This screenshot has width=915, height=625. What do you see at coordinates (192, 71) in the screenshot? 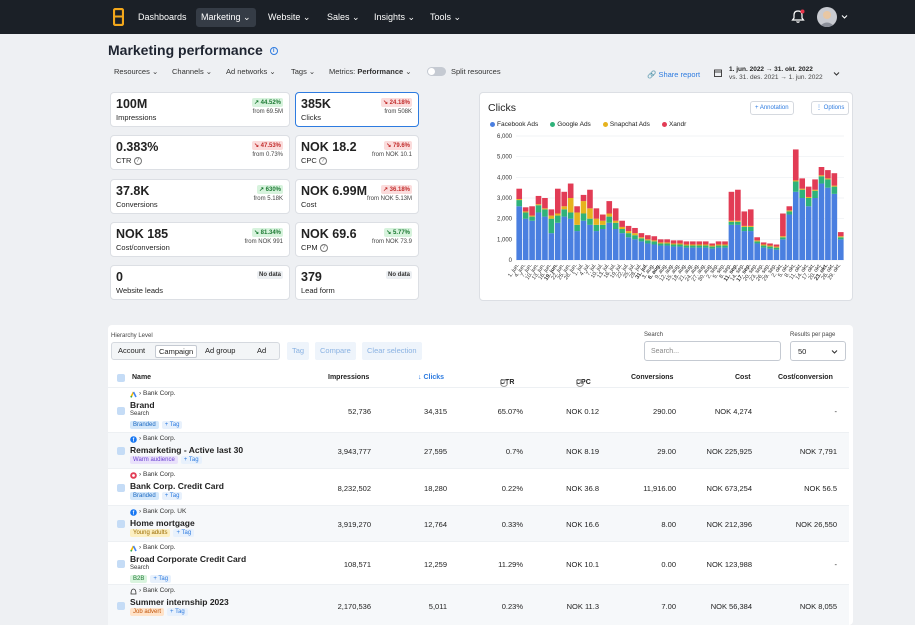
I see `channels-filter: Channels ⌄` at bounding box center [192, 71].